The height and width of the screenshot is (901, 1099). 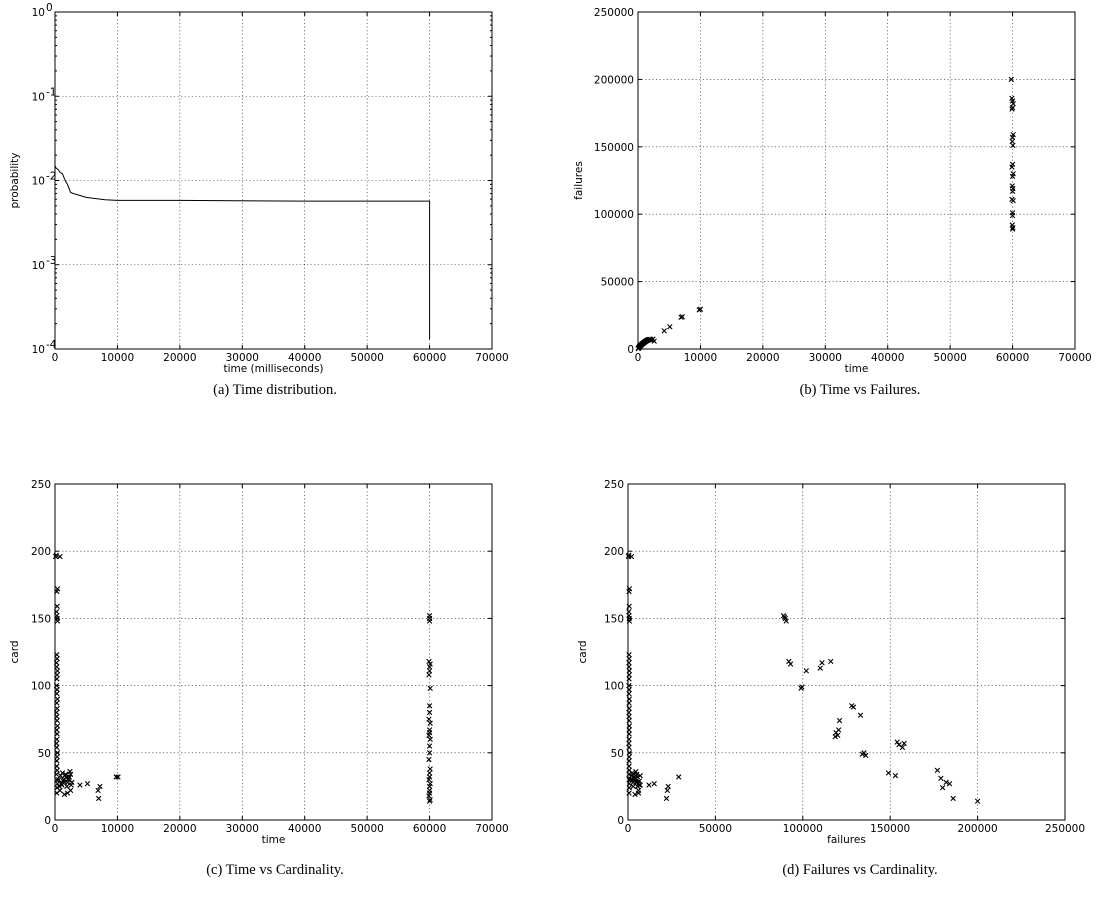 What do you see at coordinates (630, 350) in the screenshot?
I see `y-tick-label: 0` at bounding box center [630, 350].